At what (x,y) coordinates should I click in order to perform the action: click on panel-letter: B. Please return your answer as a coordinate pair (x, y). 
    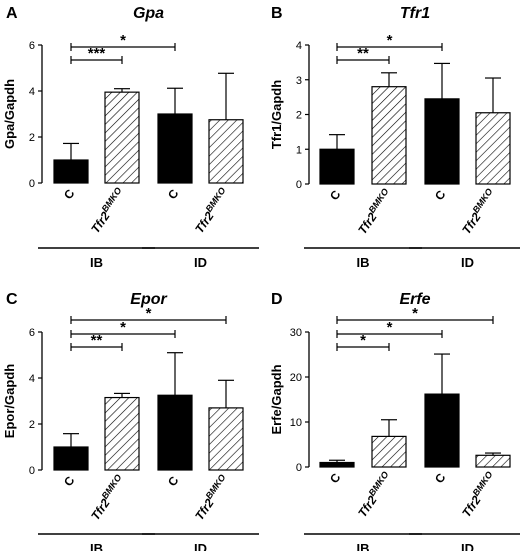
    Looking at the image, I should click on (277, 13).